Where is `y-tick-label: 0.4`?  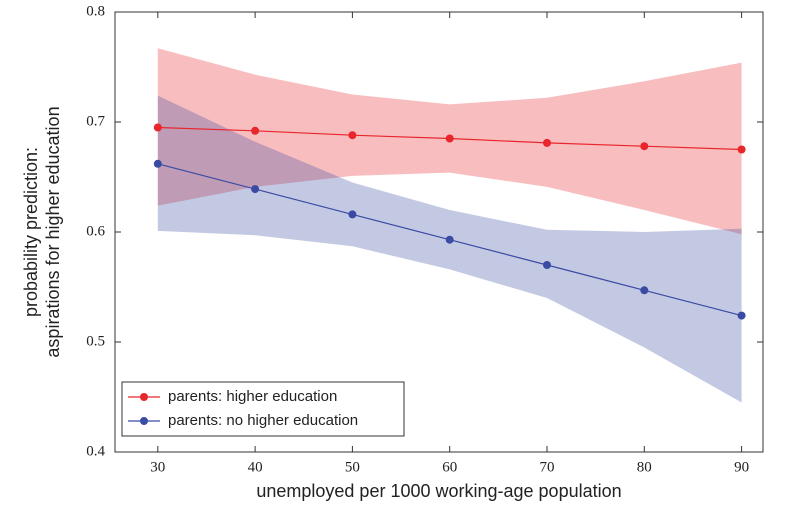
y-tick-label: 0.4 is located at coordinates (95, 451).